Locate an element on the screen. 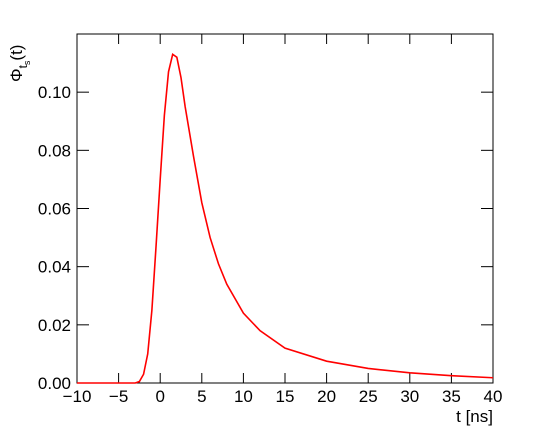 The height and width of the screenshot is (436, 551). y-label-subsub: s is located at coordinates (27, 62).